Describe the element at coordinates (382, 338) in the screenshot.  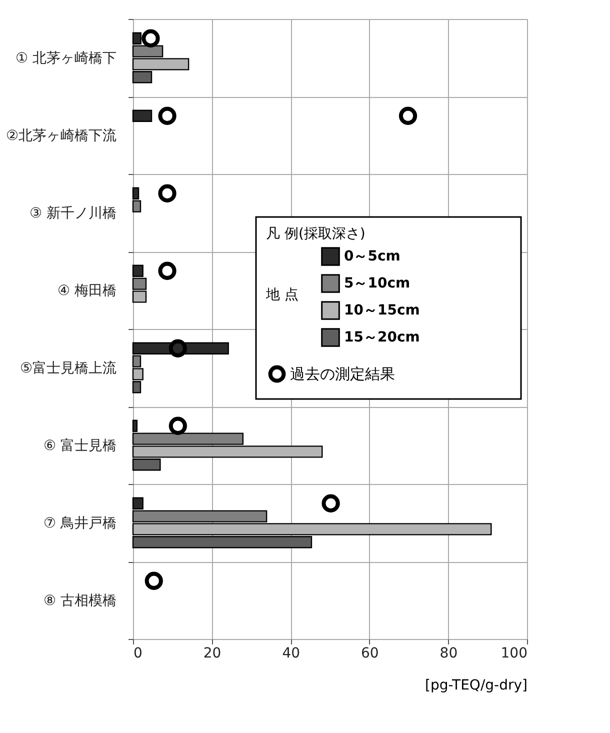
I see `legend-label: 15～20cm` at that location.